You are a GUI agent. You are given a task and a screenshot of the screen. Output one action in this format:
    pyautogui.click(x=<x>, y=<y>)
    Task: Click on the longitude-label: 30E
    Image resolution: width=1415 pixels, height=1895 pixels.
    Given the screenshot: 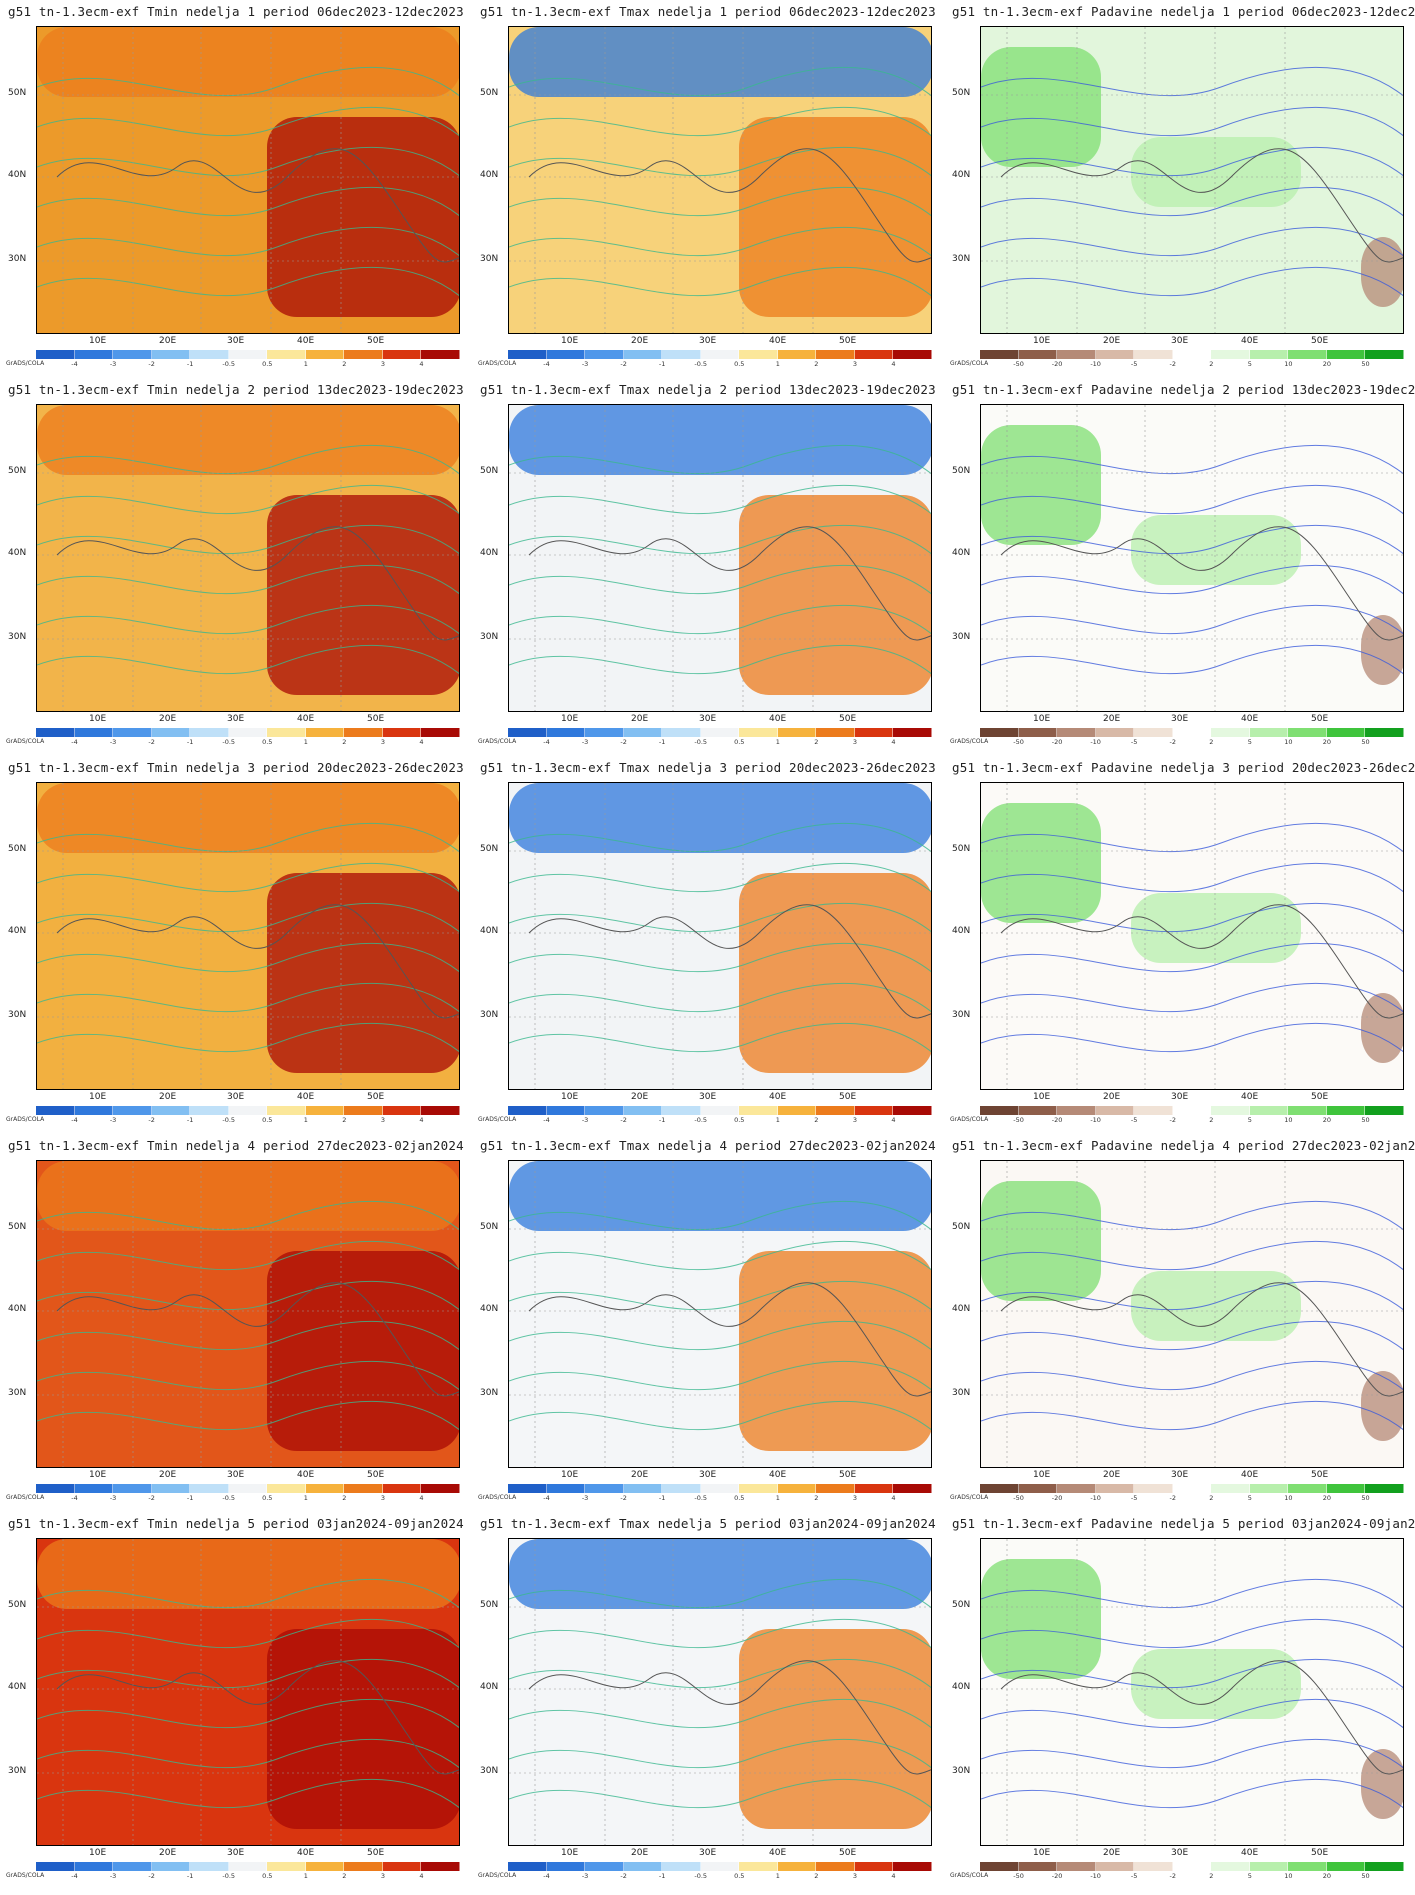 What is the action you would take?
    pyautogui.click(x=1180, y=1853)
    